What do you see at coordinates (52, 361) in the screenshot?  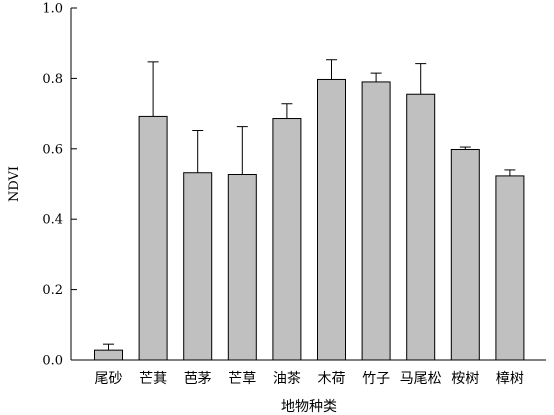 I see `y-tick-label: 0.0` at bounding box center [52, 361].